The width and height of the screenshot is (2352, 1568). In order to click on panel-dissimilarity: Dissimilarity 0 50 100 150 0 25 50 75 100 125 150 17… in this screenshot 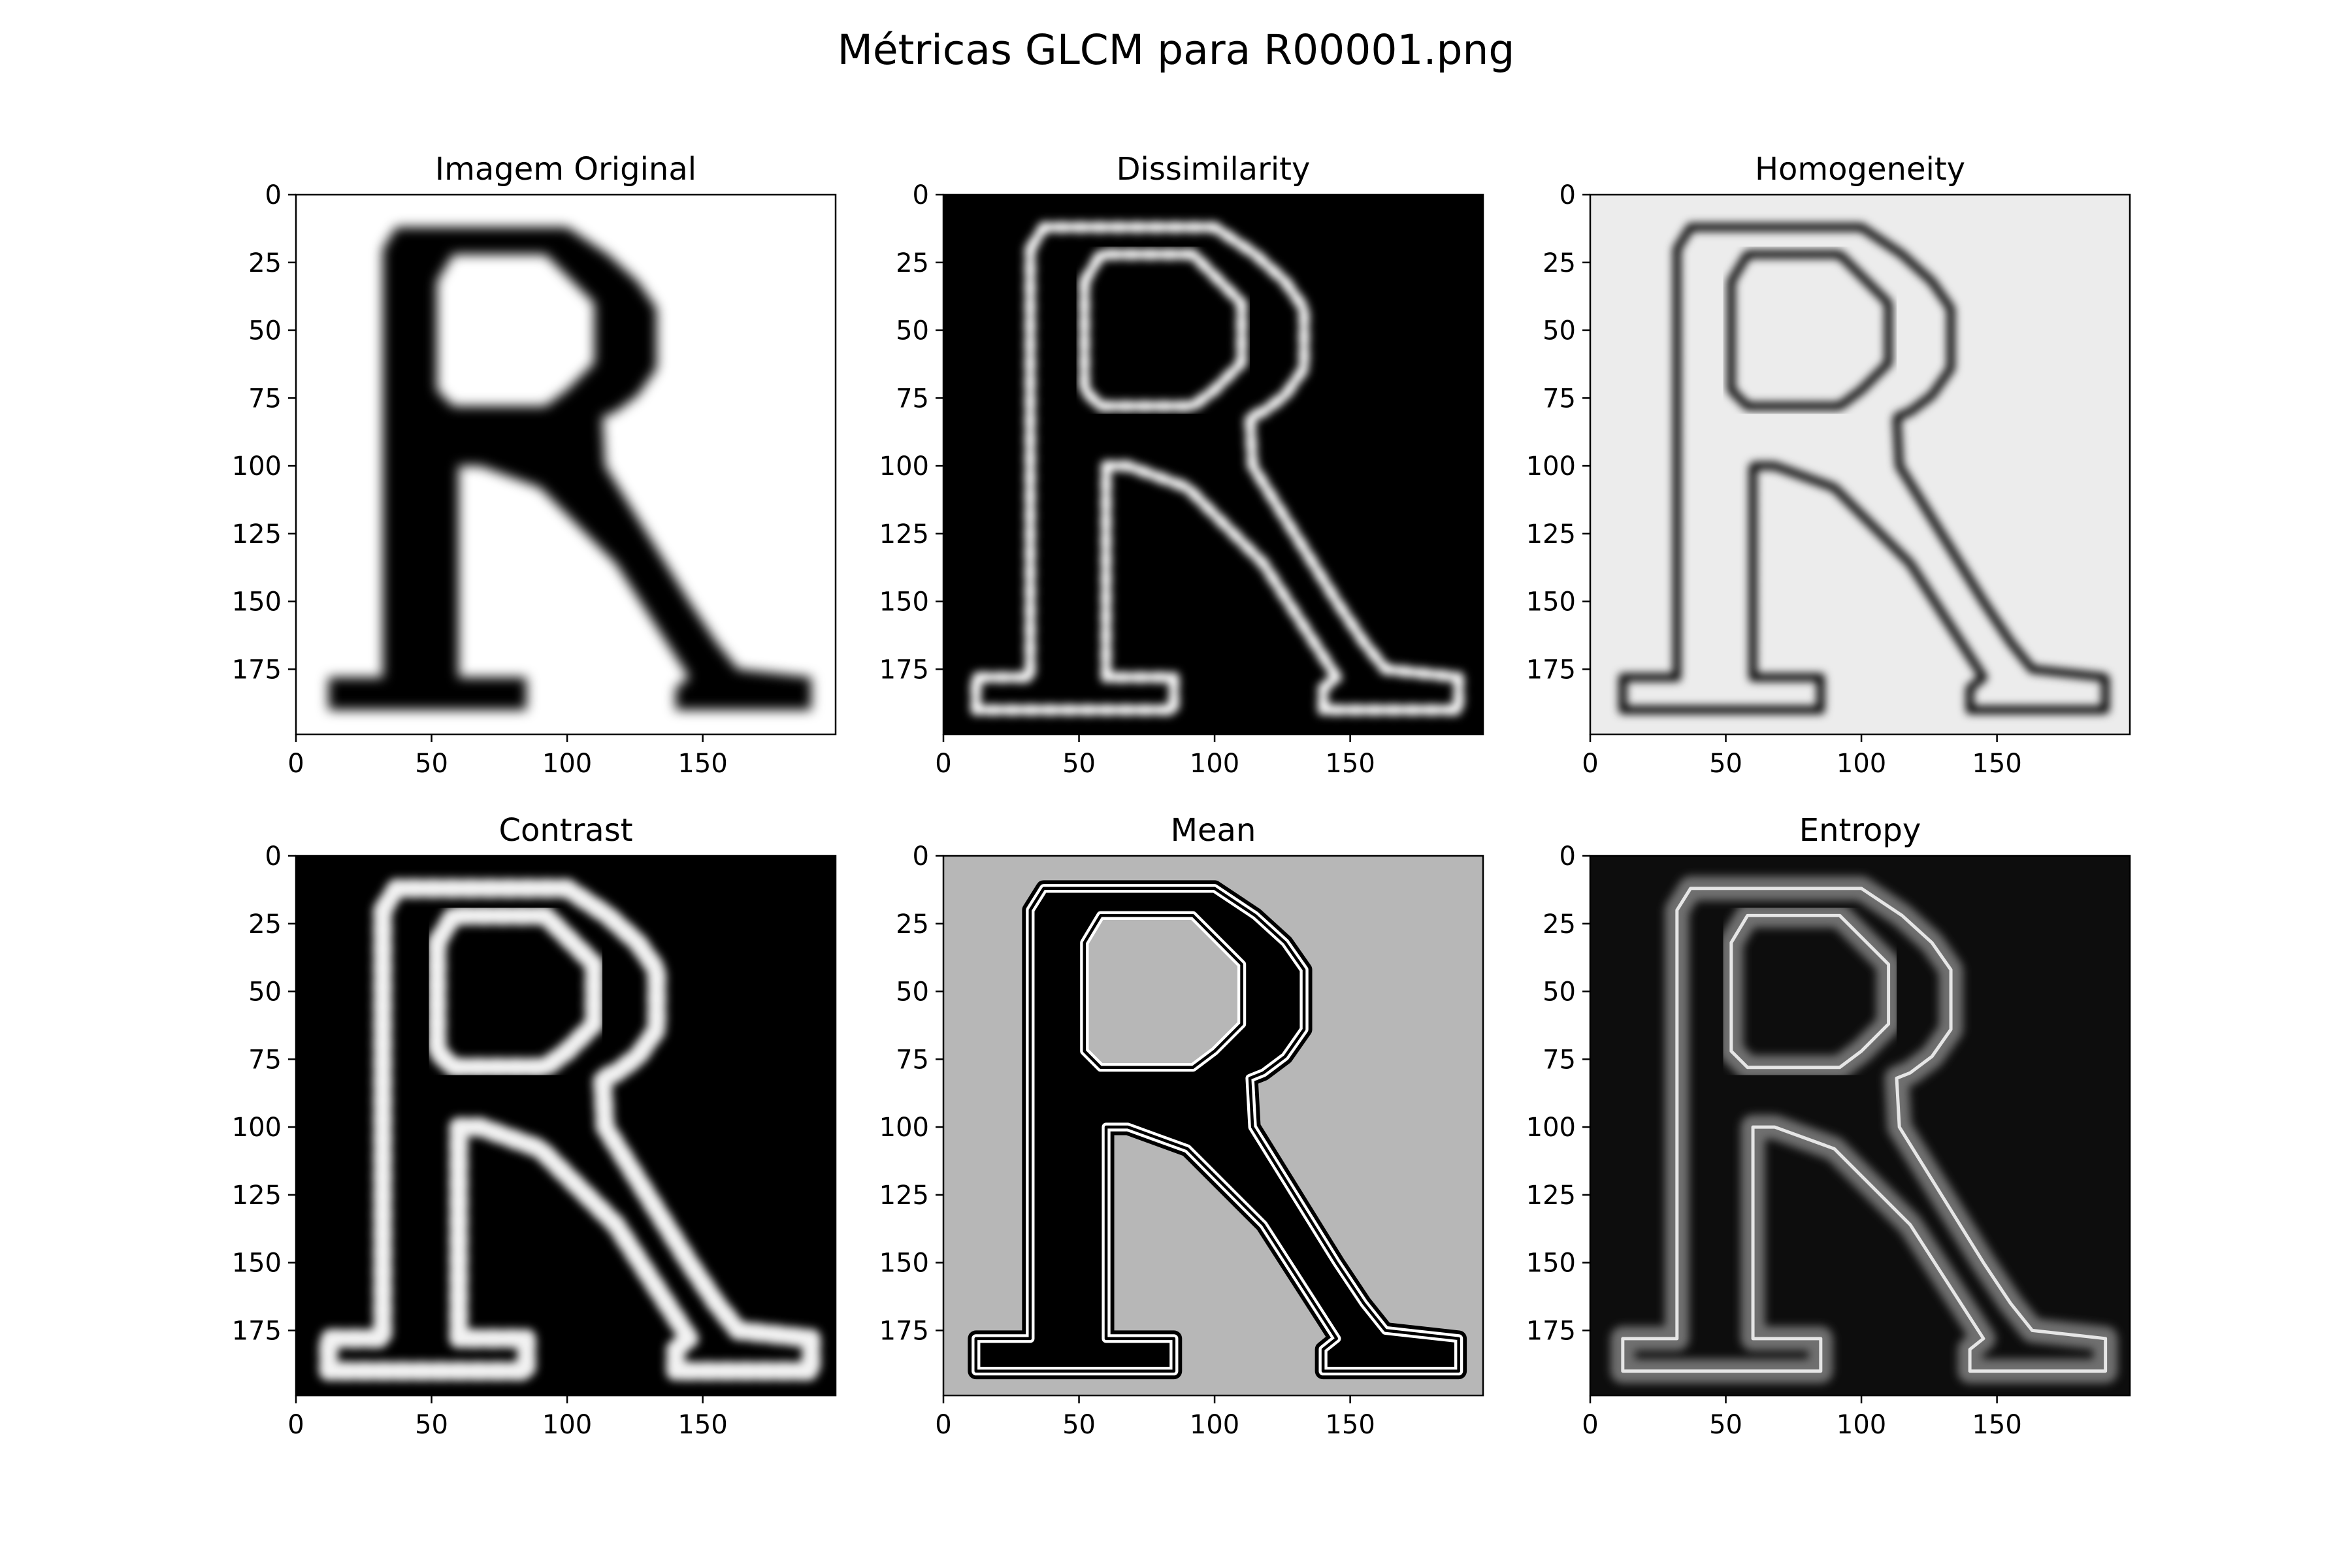, I will do `click(1181, 465)`.